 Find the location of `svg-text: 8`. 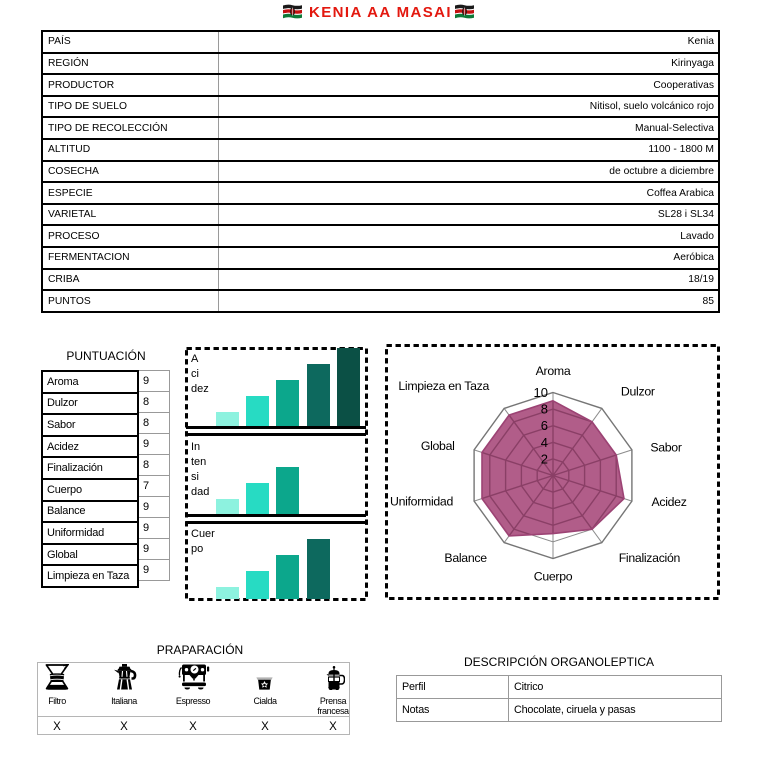

svg-text: 8 is located at coordinates (544, 409).